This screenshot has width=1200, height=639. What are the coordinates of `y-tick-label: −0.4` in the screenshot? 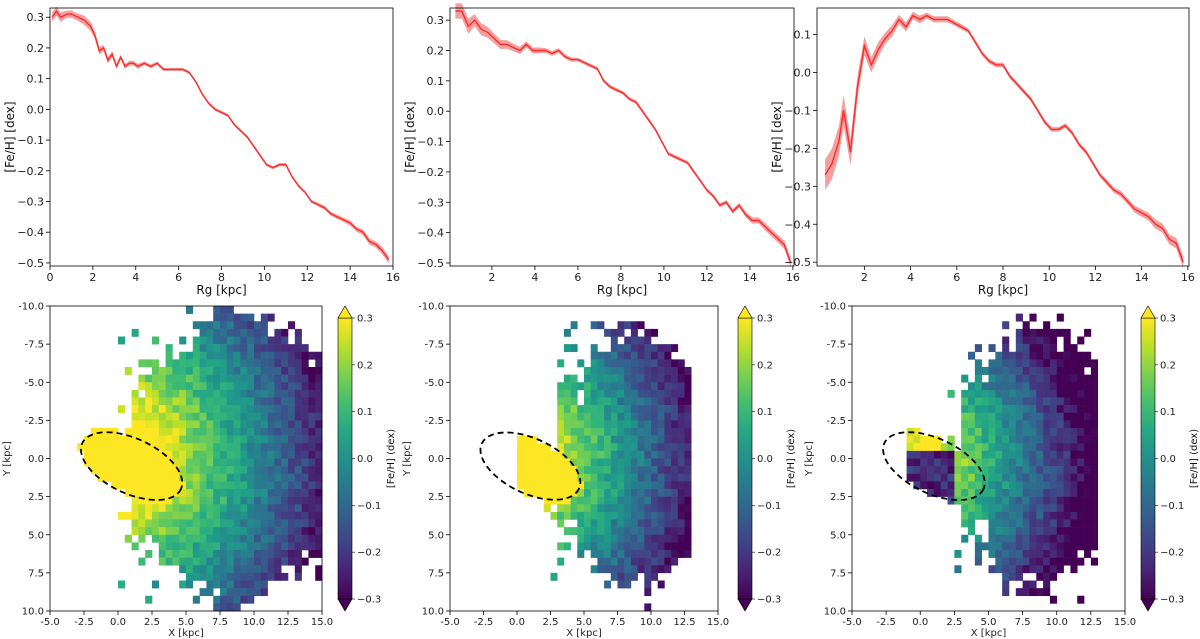 It's located at (430, 233).